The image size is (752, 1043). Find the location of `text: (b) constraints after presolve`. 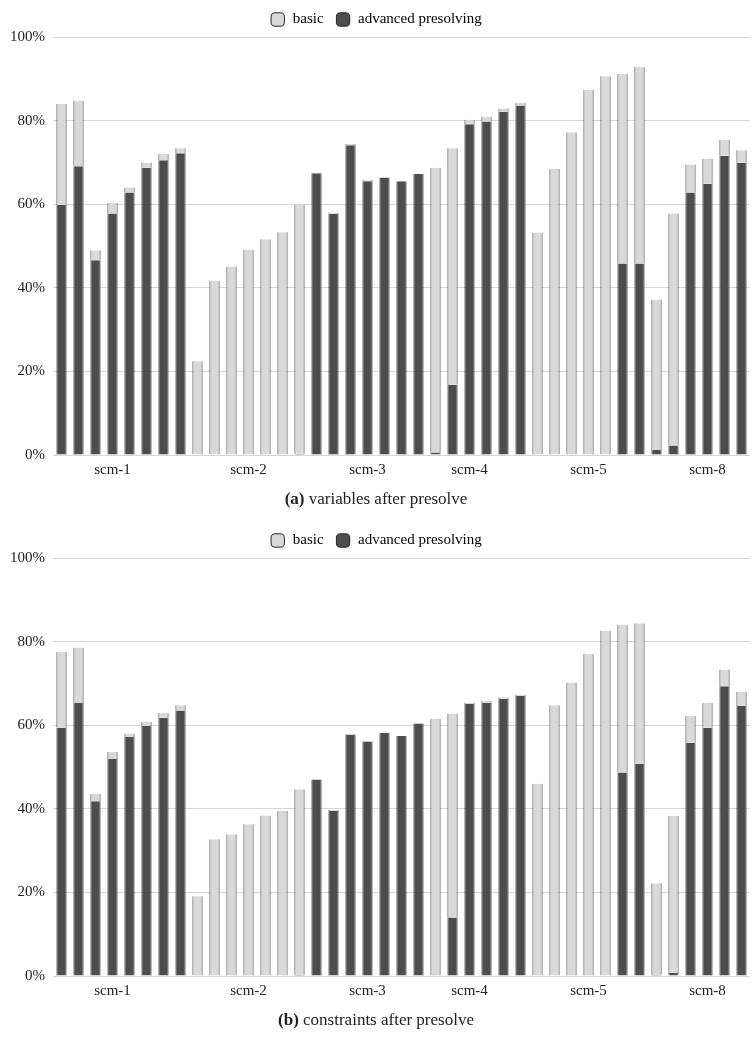

text: (b) constraints after presolve is located at coordinates (376, 1020).